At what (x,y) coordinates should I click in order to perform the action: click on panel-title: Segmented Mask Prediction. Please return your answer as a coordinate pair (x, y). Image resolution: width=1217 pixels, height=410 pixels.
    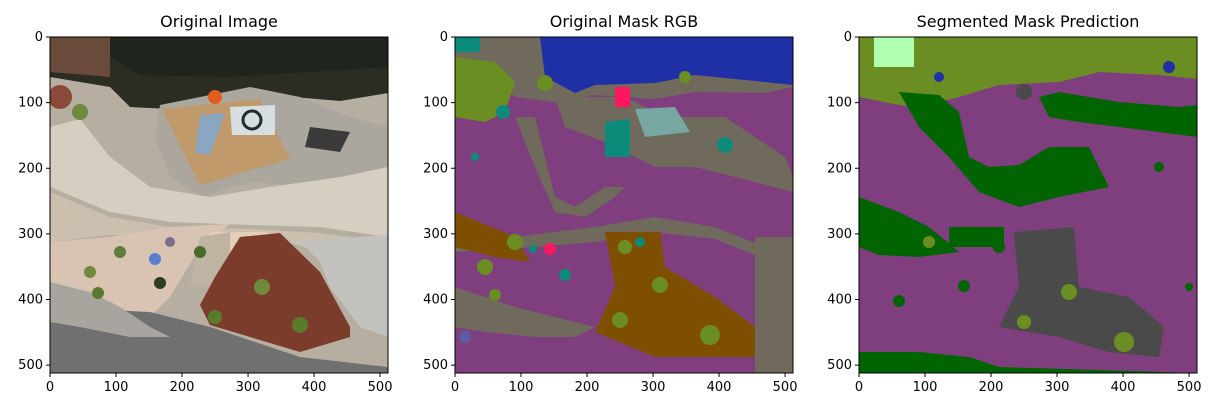
    Looking at the image, I should click on (1028, 21).